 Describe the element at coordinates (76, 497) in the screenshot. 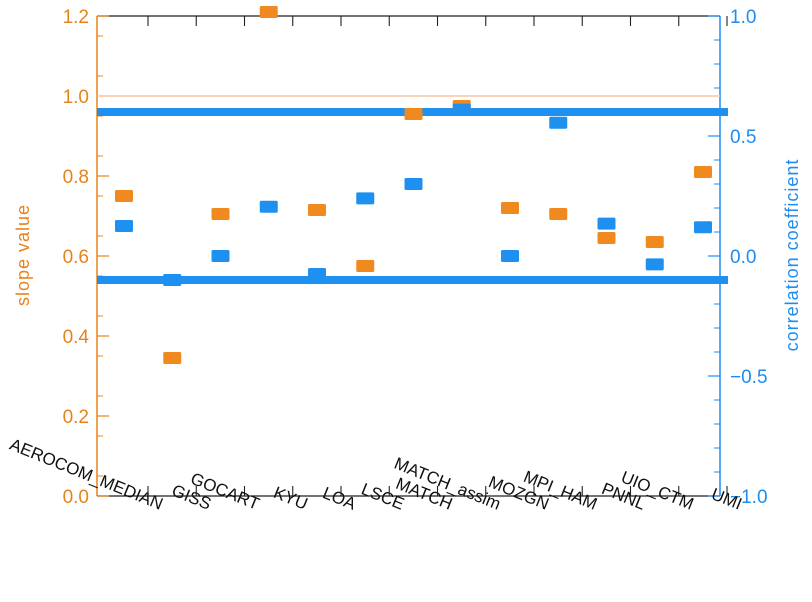

I see `y-left-tick-label: 0.0` at that location.